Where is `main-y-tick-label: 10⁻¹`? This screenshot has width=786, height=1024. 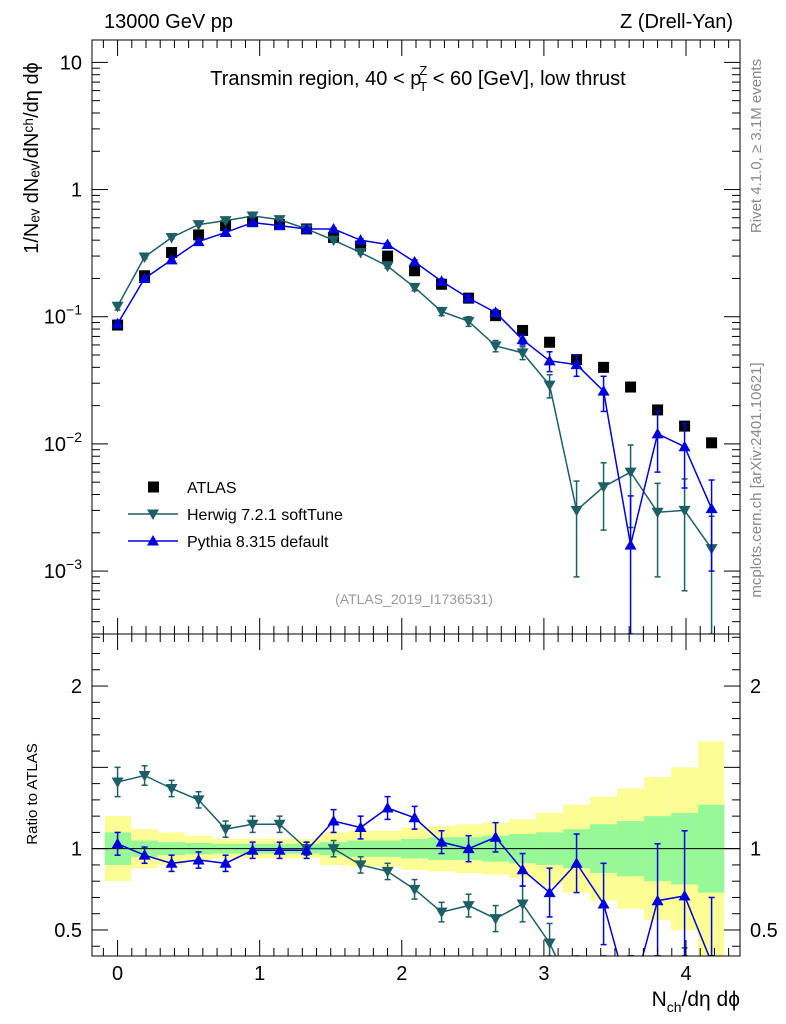
main-y-tick-label: 10⁻¹ is located at coordinates (63, 315).